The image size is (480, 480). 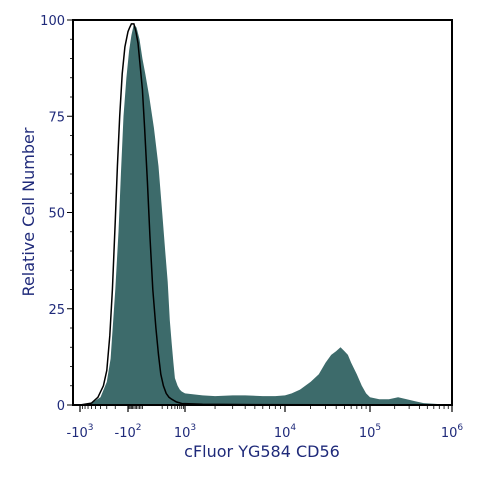 What do you see at coordinates (52, 21) in the screenshot?
I see `y-tick-label: 100` at bounding box center [52, 21].